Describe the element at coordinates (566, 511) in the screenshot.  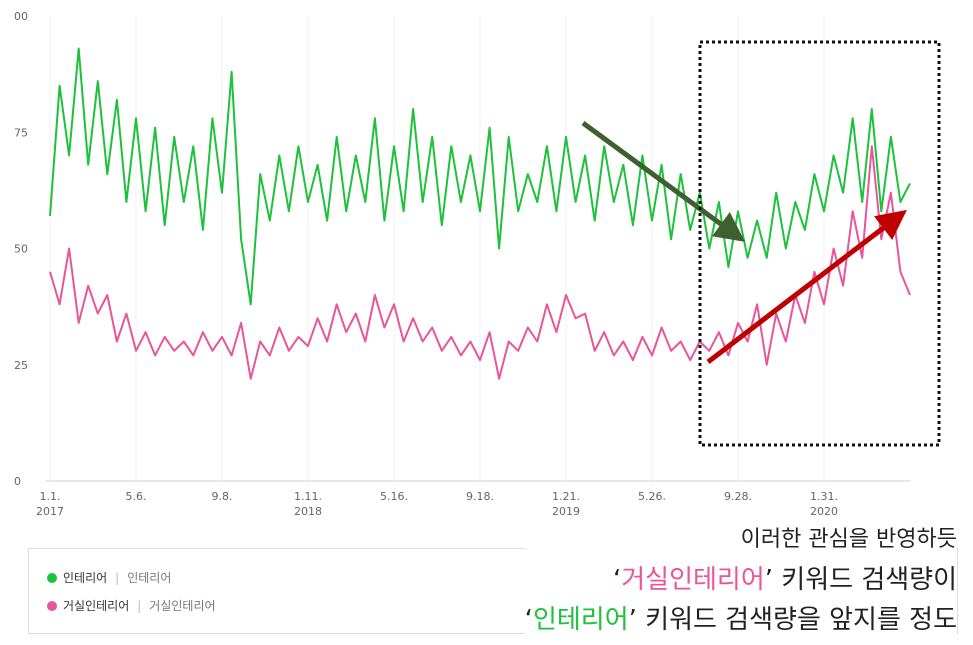
I see `x-sublabel: 2019` at that location.